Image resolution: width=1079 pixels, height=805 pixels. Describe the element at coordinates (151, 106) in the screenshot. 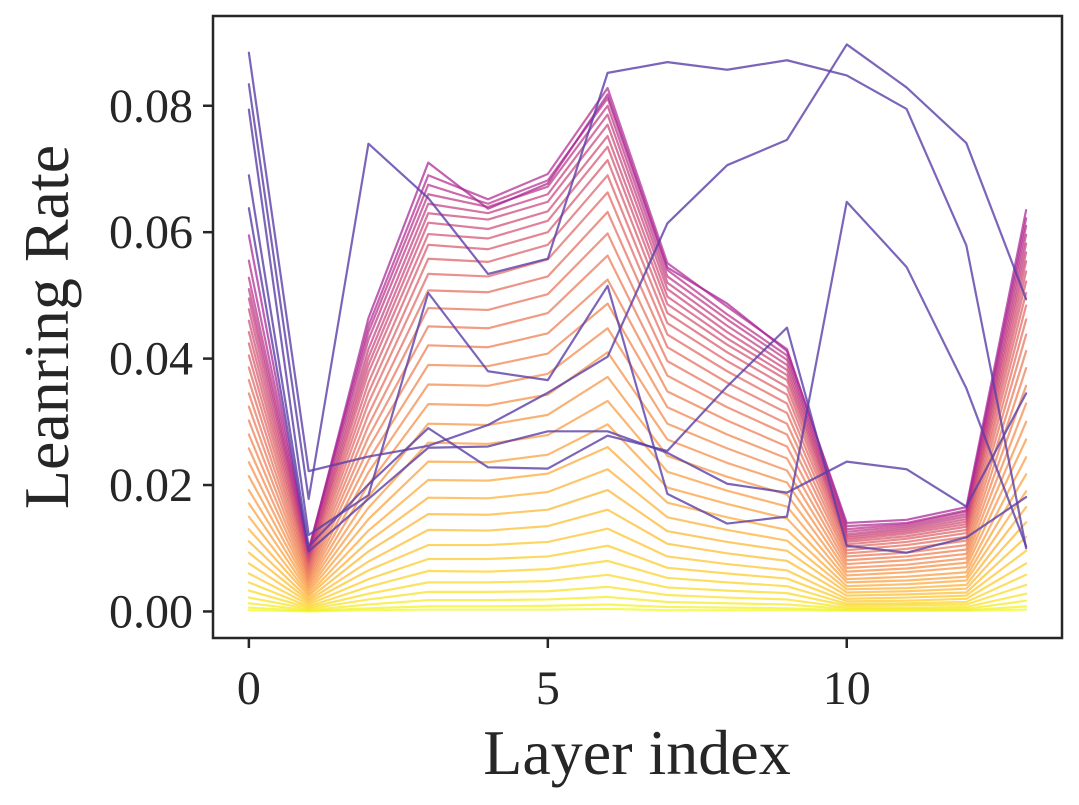

I see `y-tick-label: 0.08` at that location.